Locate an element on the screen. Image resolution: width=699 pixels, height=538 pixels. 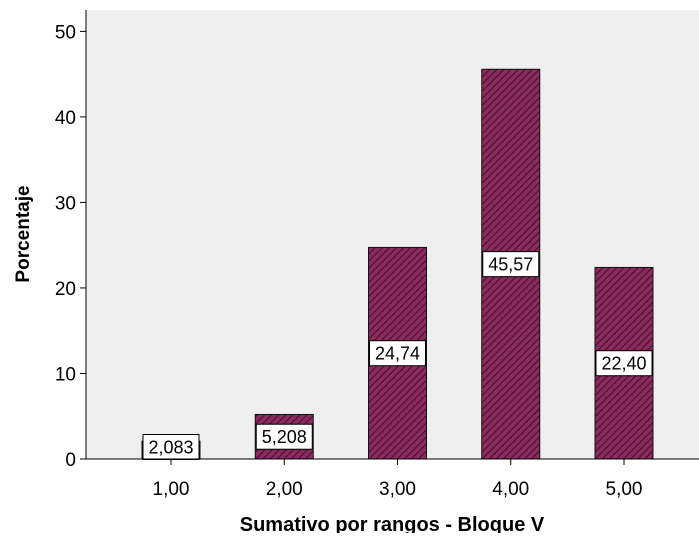
y-axis-ticks: 0 10 20 30 40 50 is located at coordinates (70, 246).